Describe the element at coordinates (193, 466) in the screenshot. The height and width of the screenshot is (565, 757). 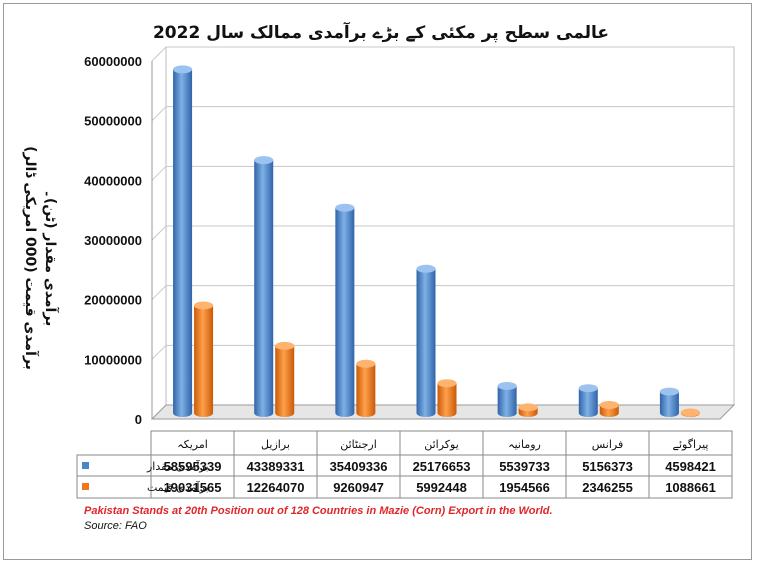
I see `data-label: 58595339` at that location.